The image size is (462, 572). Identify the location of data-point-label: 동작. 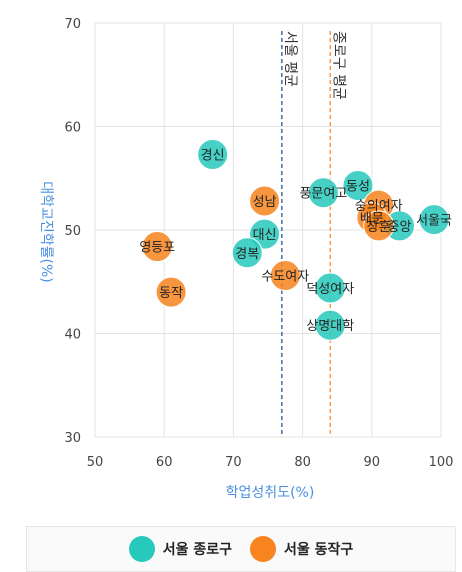
(171, 293).